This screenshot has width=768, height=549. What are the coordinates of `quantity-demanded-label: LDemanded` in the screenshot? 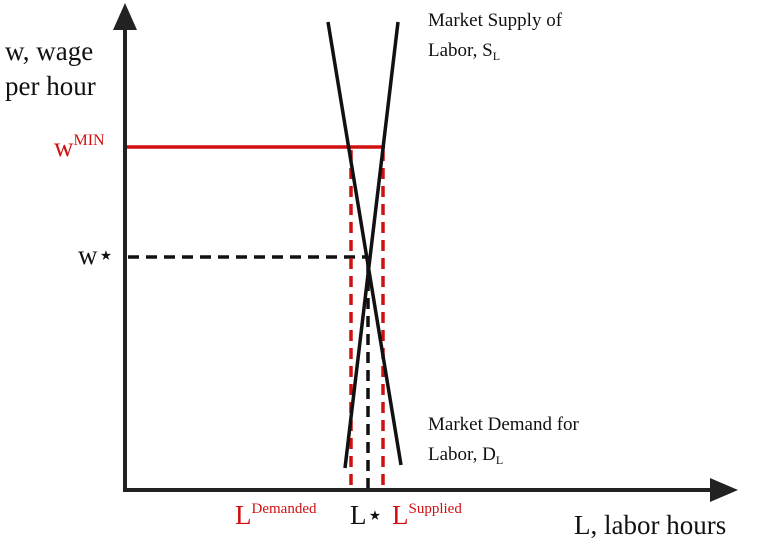 It's located at (276, 515).